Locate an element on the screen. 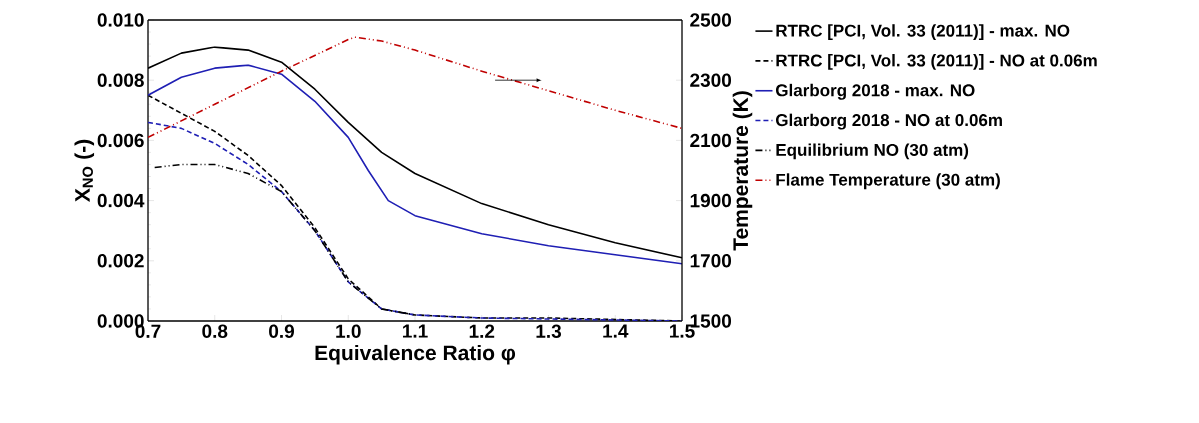  x-tick-label: 1.3 is located at coordinates (549, 331).